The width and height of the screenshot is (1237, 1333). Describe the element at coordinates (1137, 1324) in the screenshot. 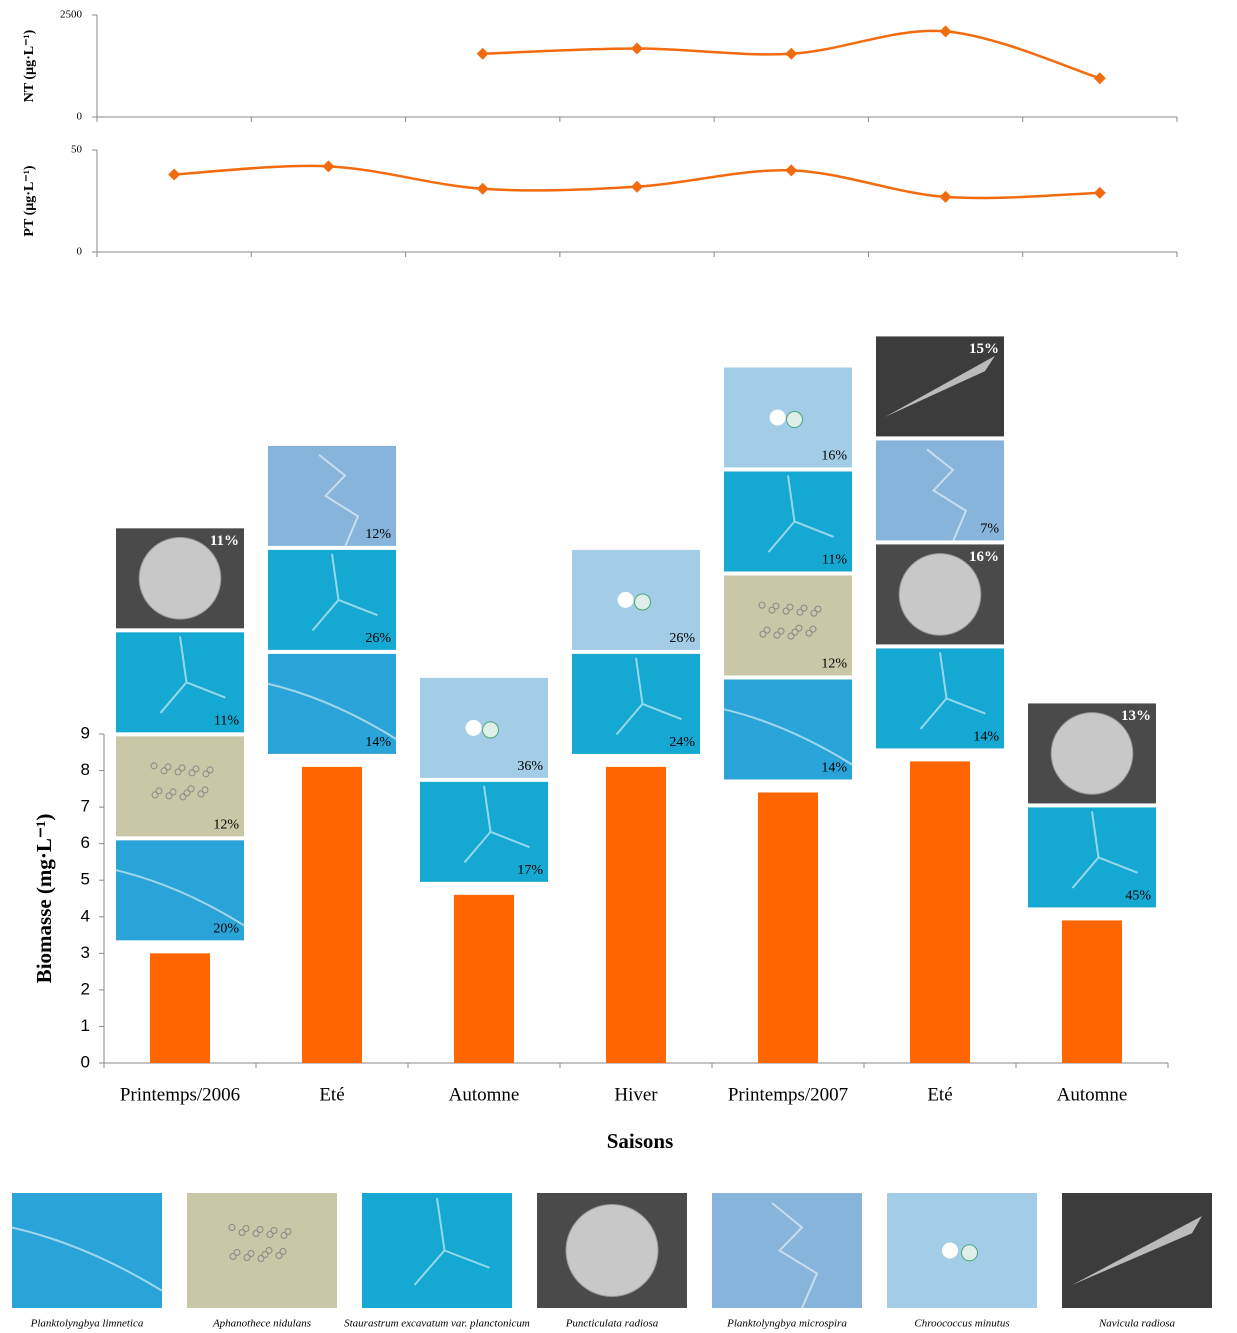

I see `legend-label: Navicula radiosa` at that location.